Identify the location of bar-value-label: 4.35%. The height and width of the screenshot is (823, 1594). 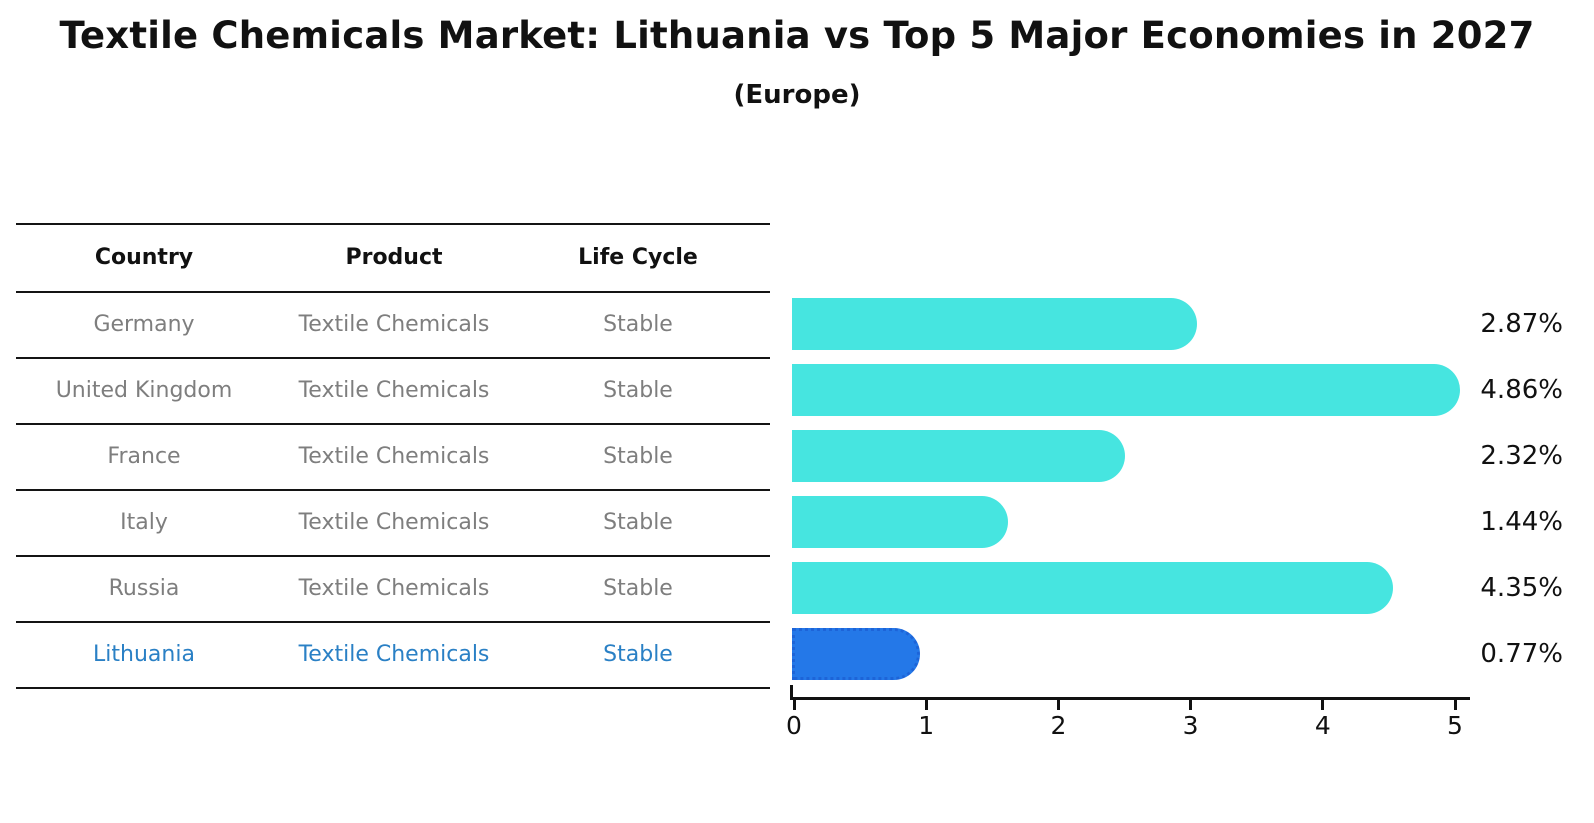
(1521, 588).